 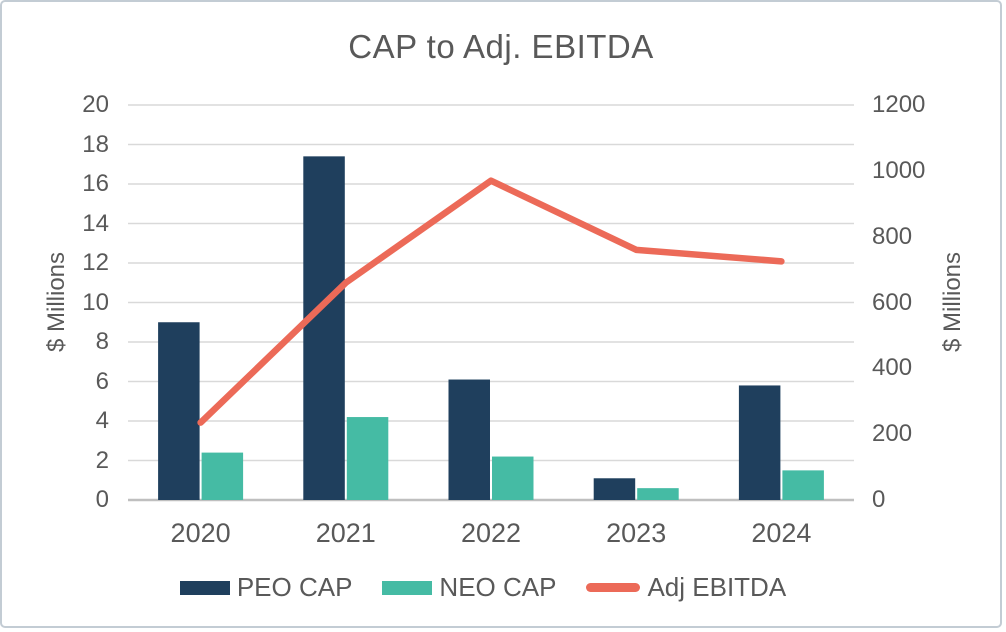 I want to click on legend: PEO CAP NEO CAP Adj EBITDA, so click(x=492, y=587).